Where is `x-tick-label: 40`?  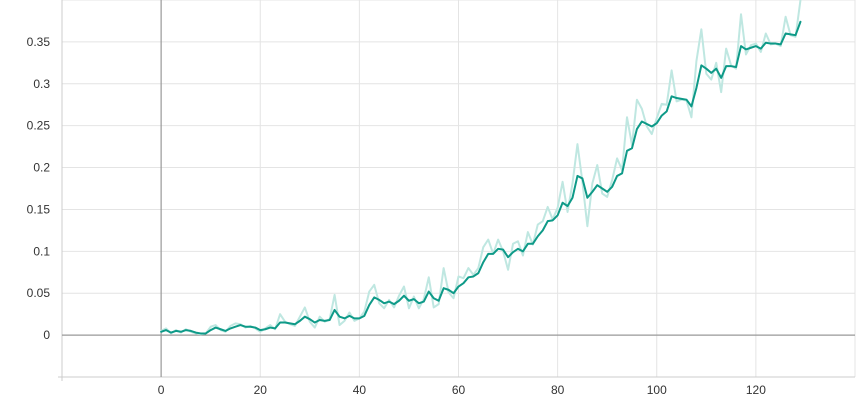 x-tick-label: 40 is located at coordinates (360, 390).